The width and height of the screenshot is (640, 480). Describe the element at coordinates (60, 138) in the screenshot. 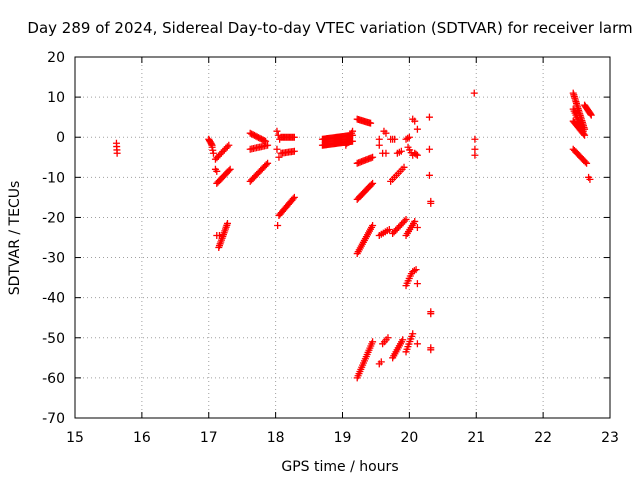

I see `y-tick-label: 0` at that location.